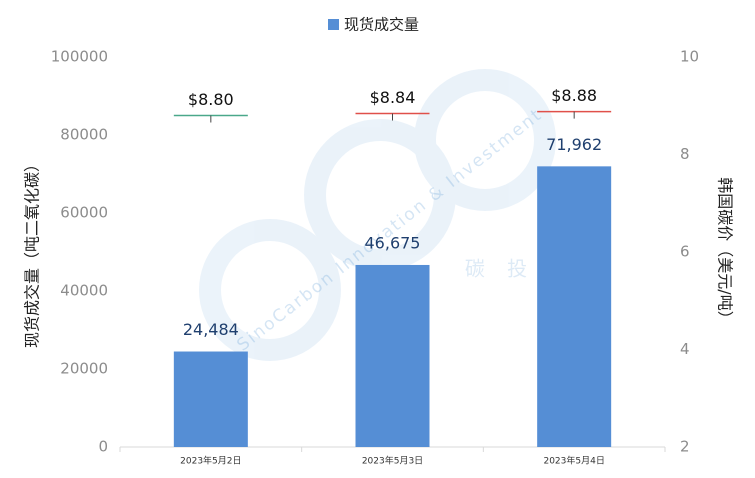 The height and width of the screenshot is (478, 755). Describe the element at coordinates (574, 95) in the screenshot. I see `price-label: $8.88` at that location.